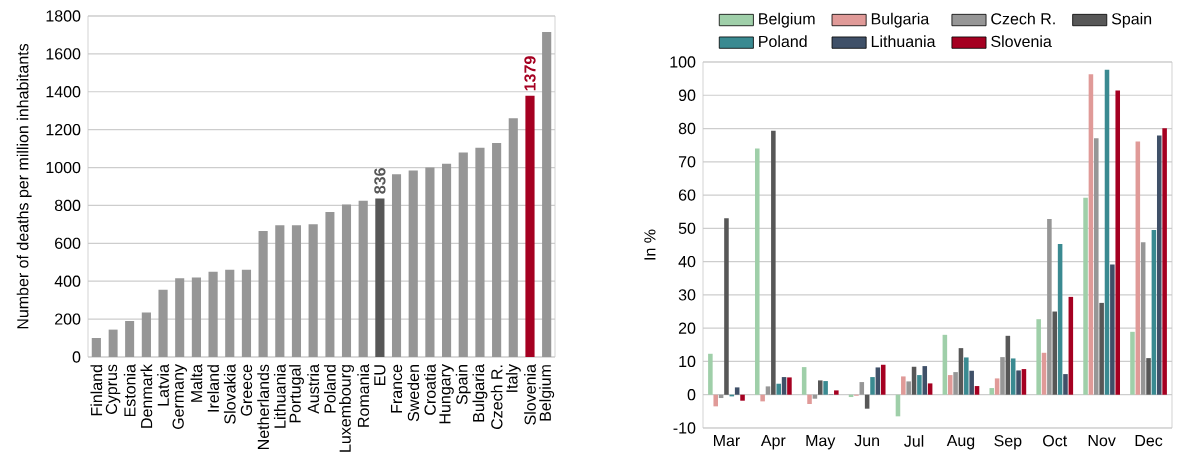 This screenshot has height=459, width=1179. I want to click on legend-label: Belgium, so click(787, 20).